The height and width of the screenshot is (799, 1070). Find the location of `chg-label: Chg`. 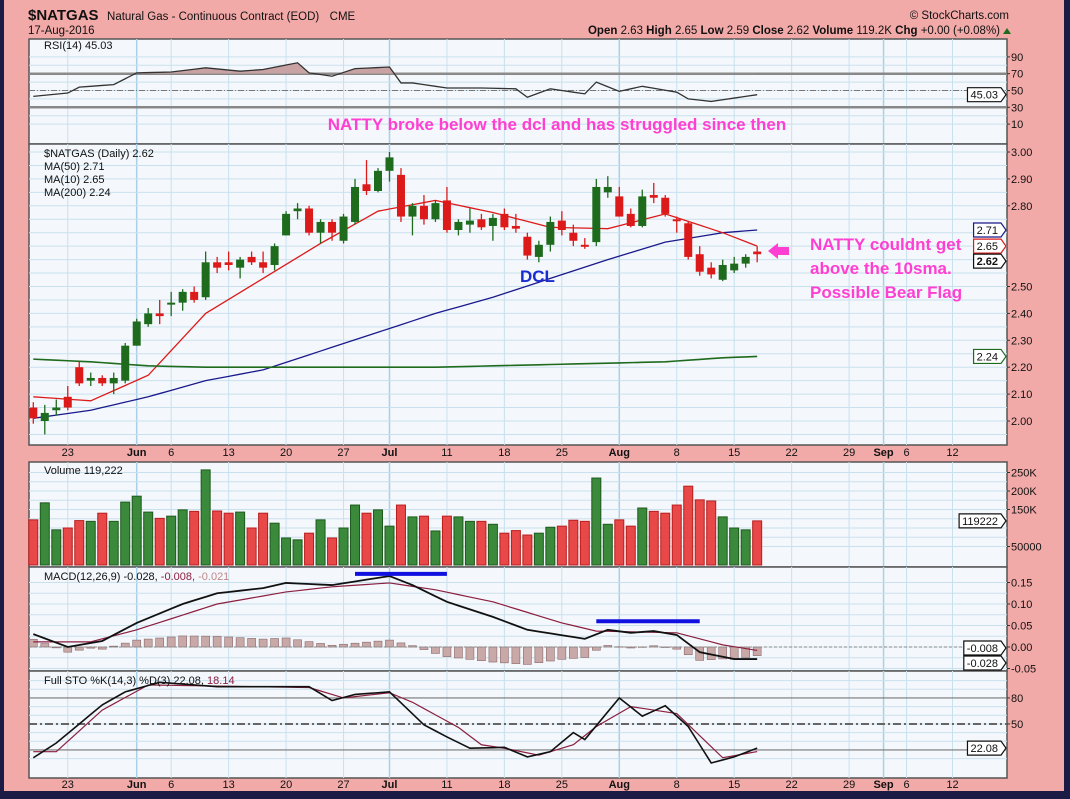

chg-label: Chg is located at coordinates (906, 31).